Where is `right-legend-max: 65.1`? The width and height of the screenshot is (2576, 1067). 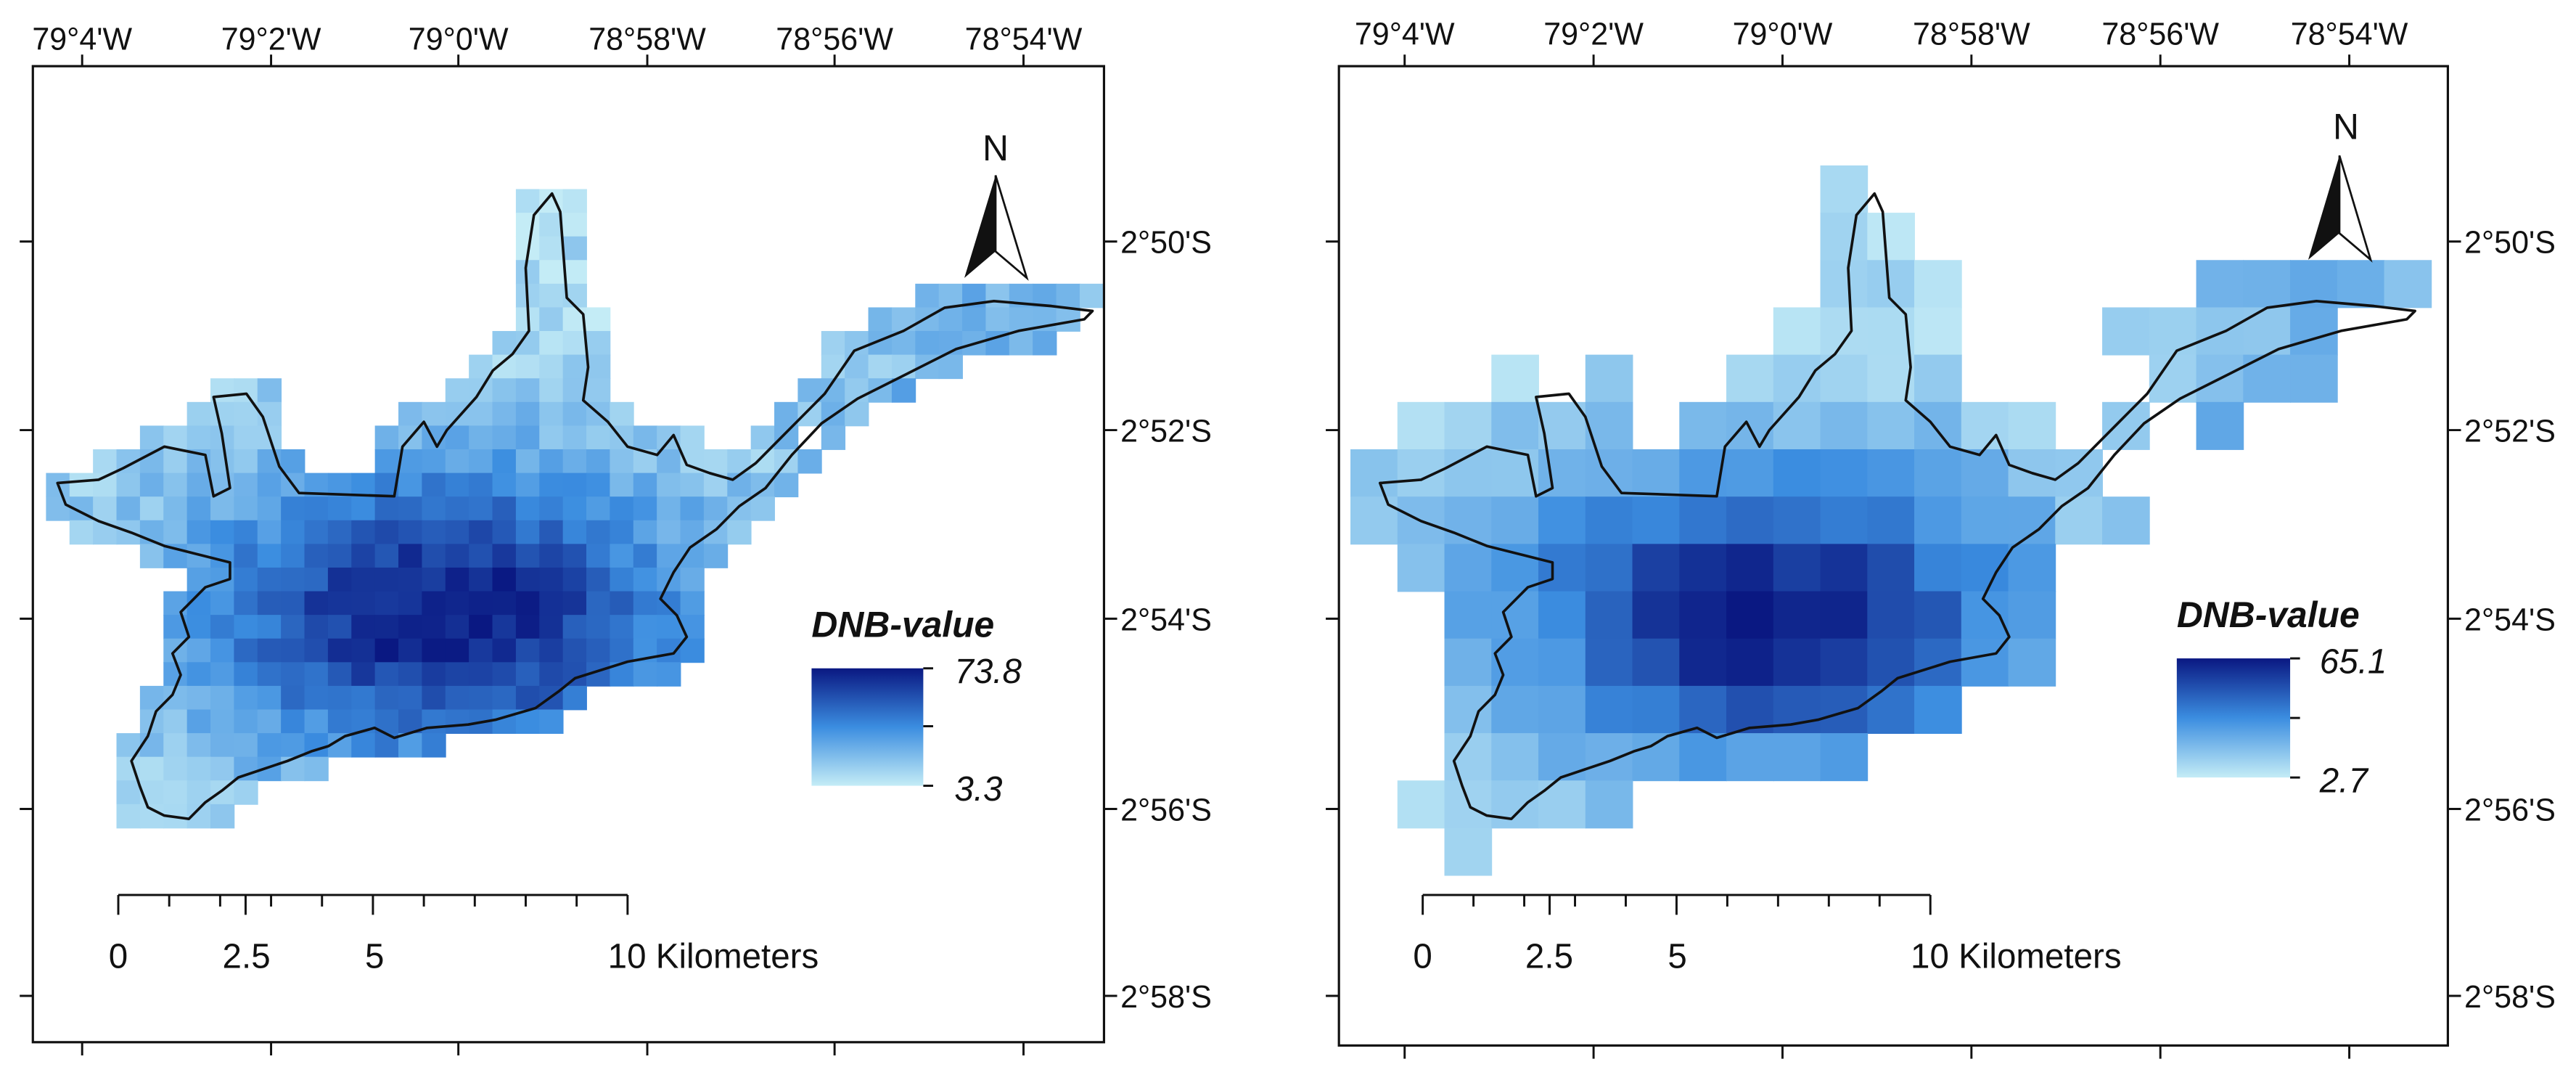 right-legend-max: 65.1 is located at coordinates (2353, 661).